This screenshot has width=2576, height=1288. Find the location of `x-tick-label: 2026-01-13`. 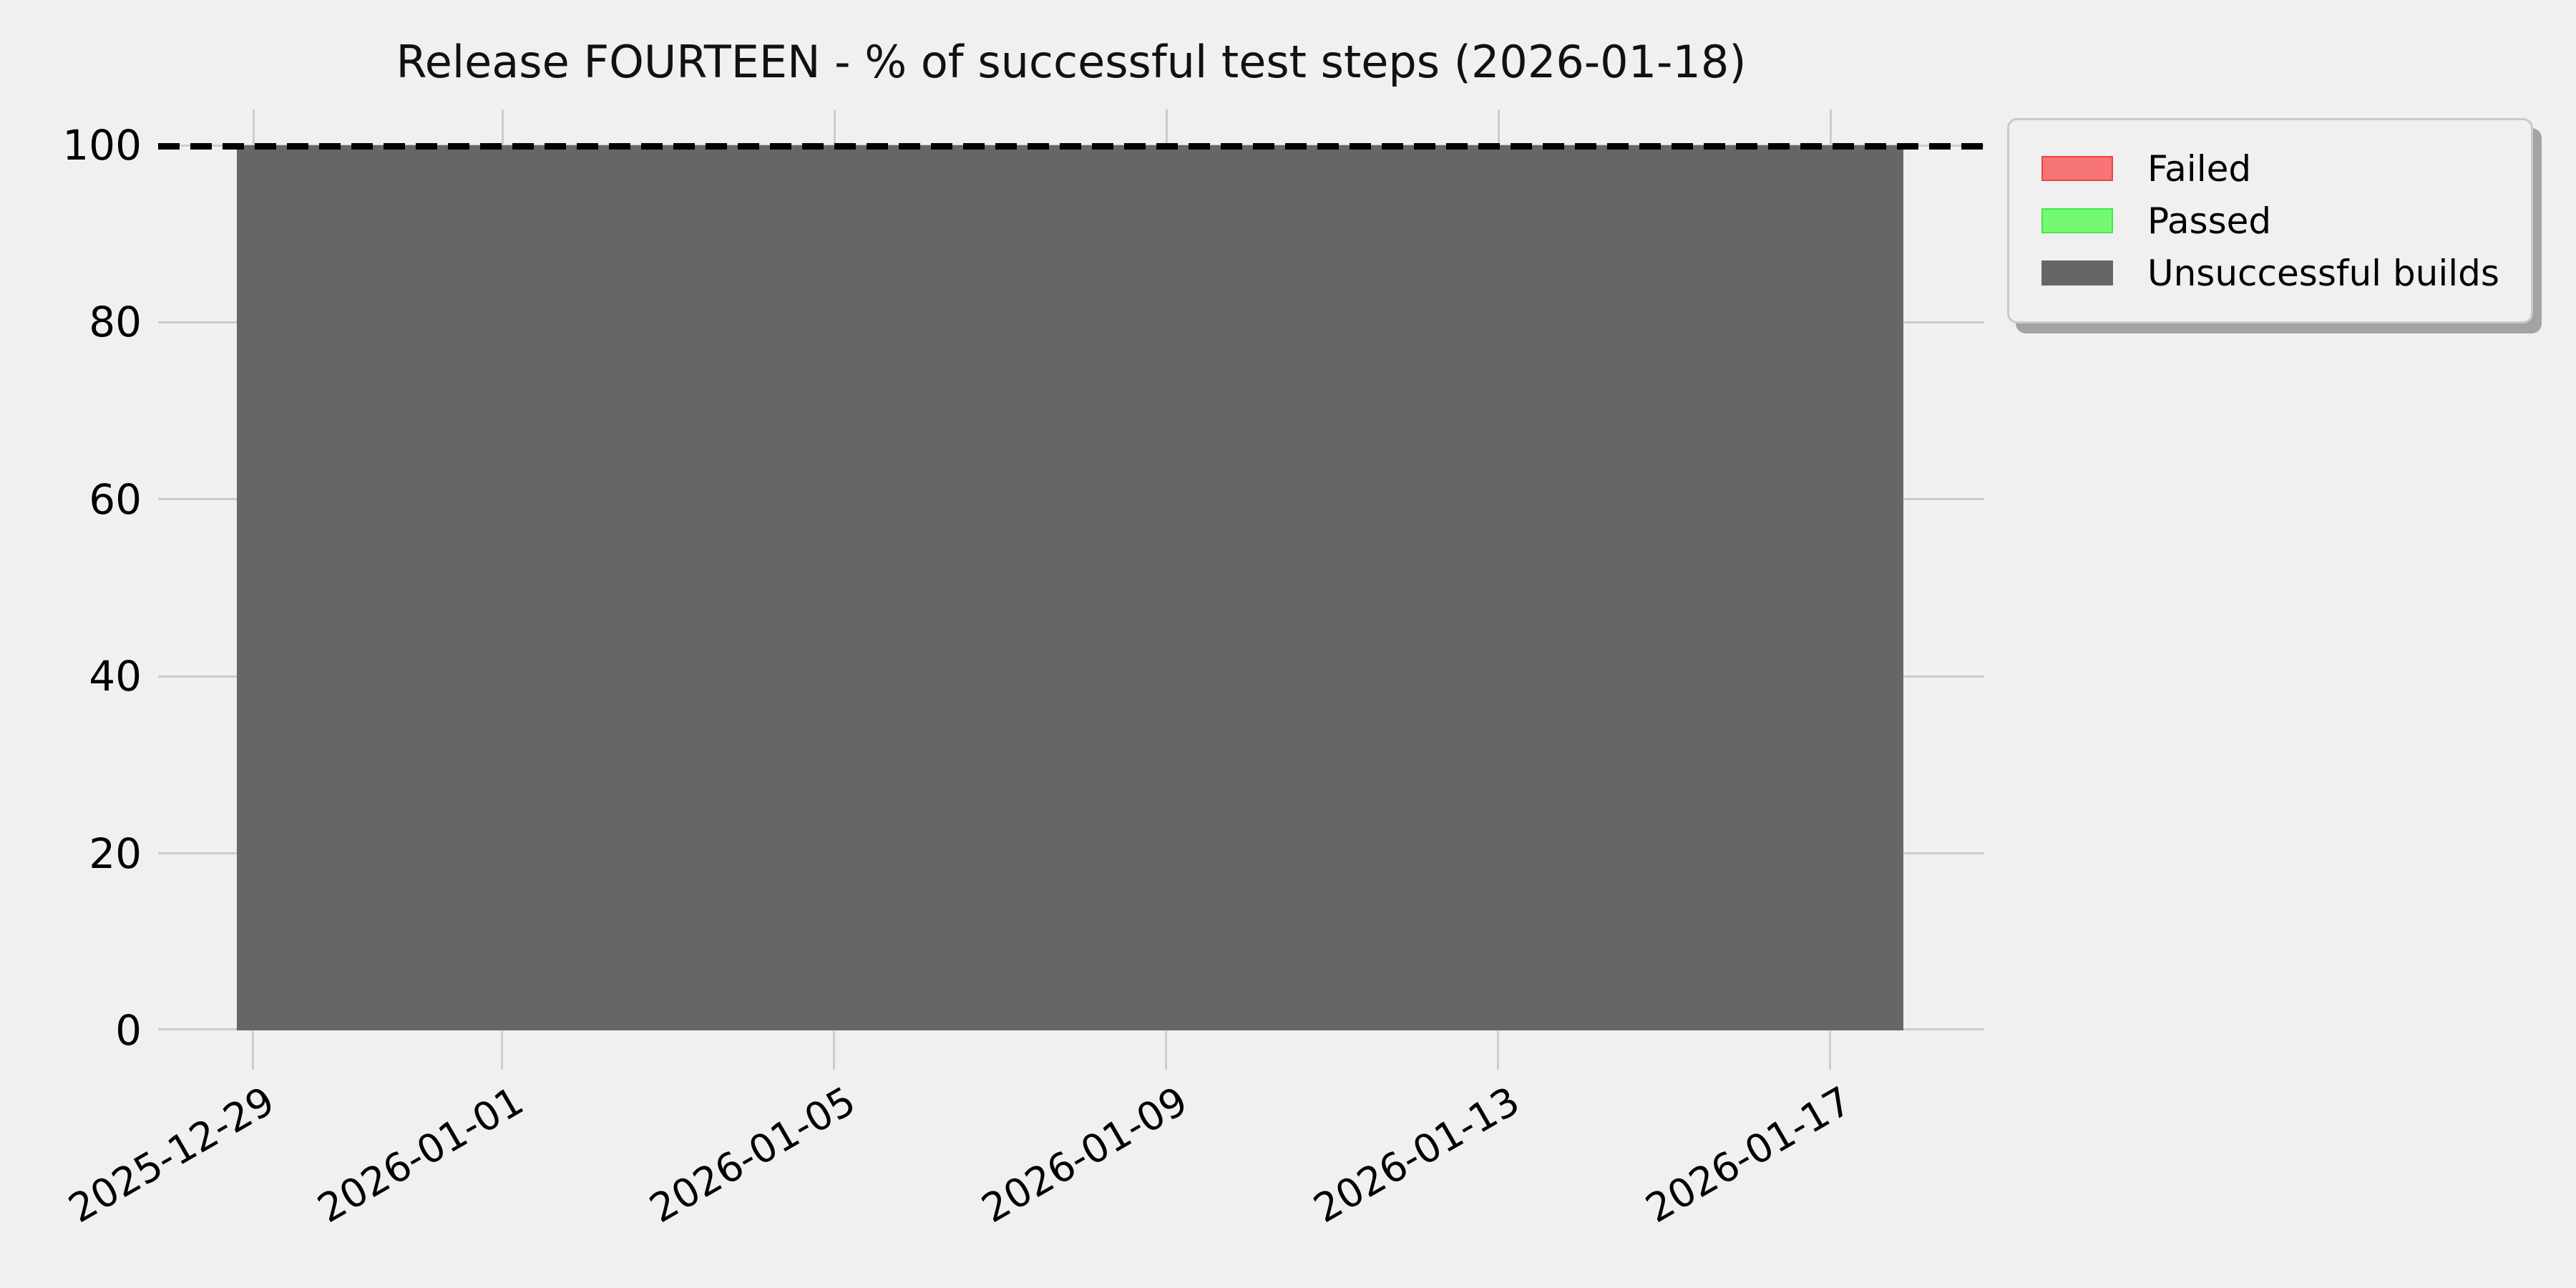

x-tick-label: 2026-01-13 is located at coordinates (1416, 1155).